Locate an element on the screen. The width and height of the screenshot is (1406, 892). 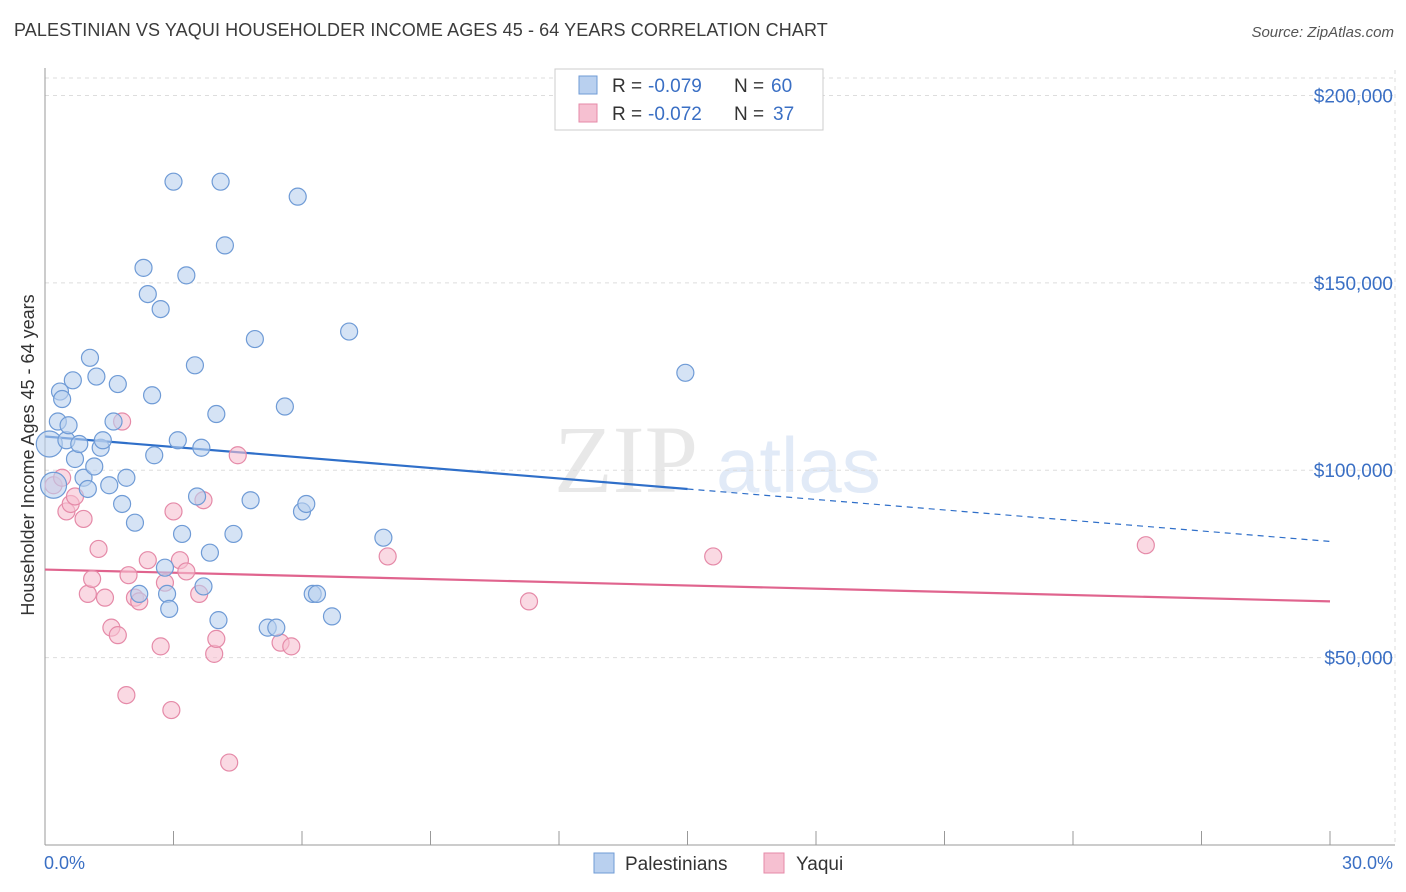
y-tick-label: $50,000 is located at coordinates (1358, 659).